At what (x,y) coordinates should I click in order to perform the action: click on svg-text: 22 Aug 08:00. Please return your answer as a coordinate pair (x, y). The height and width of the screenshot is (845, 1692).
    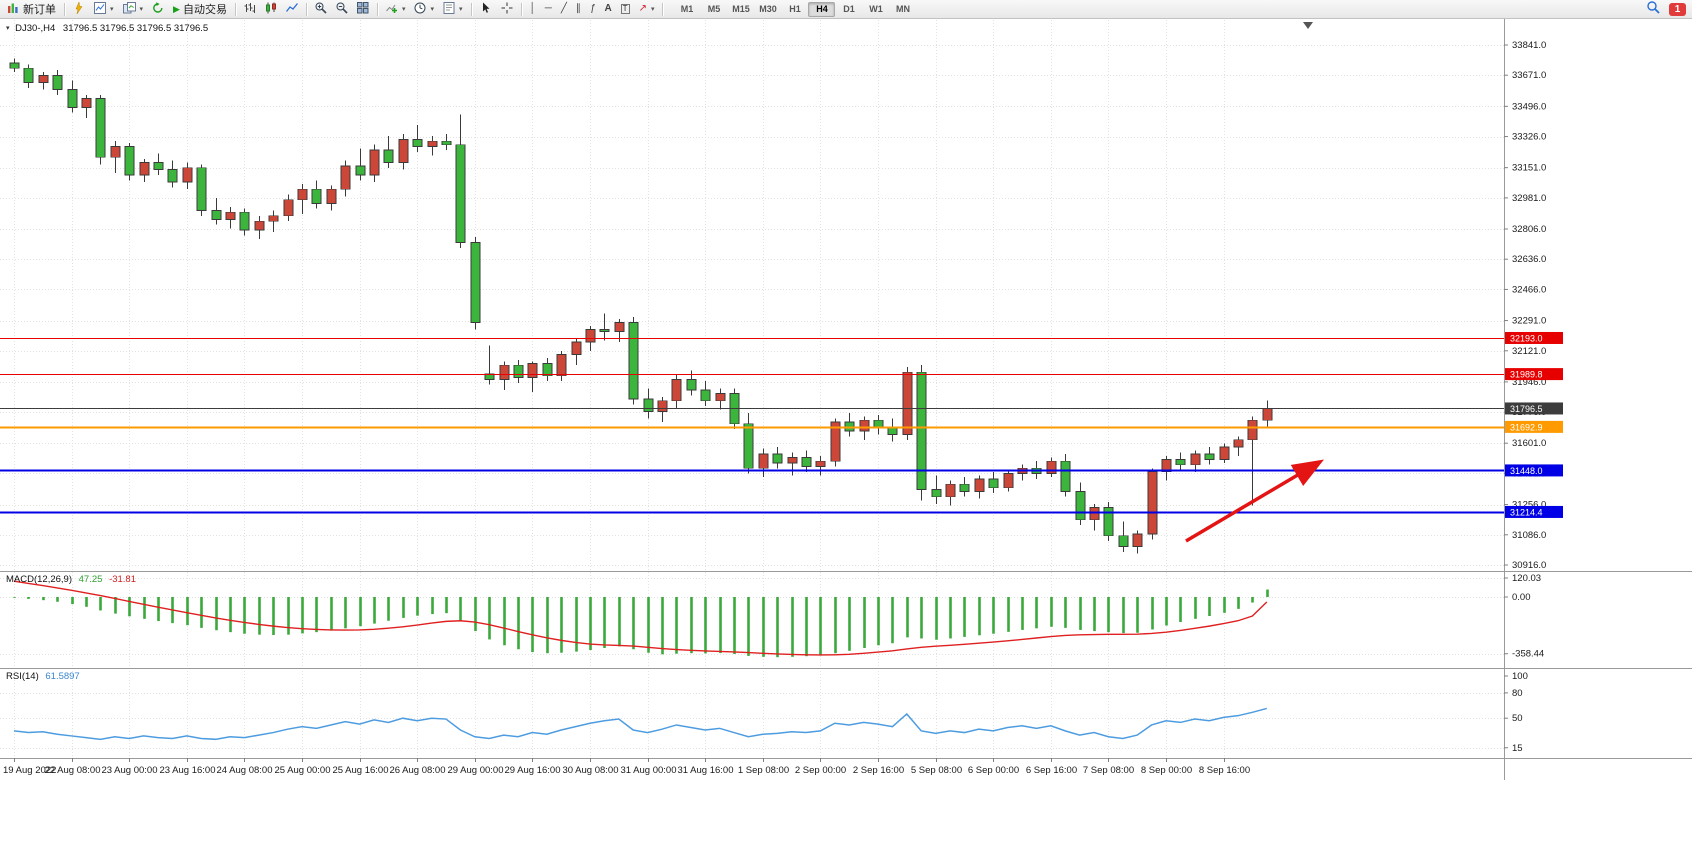
    Looking at the image, I should click on (73, 770).